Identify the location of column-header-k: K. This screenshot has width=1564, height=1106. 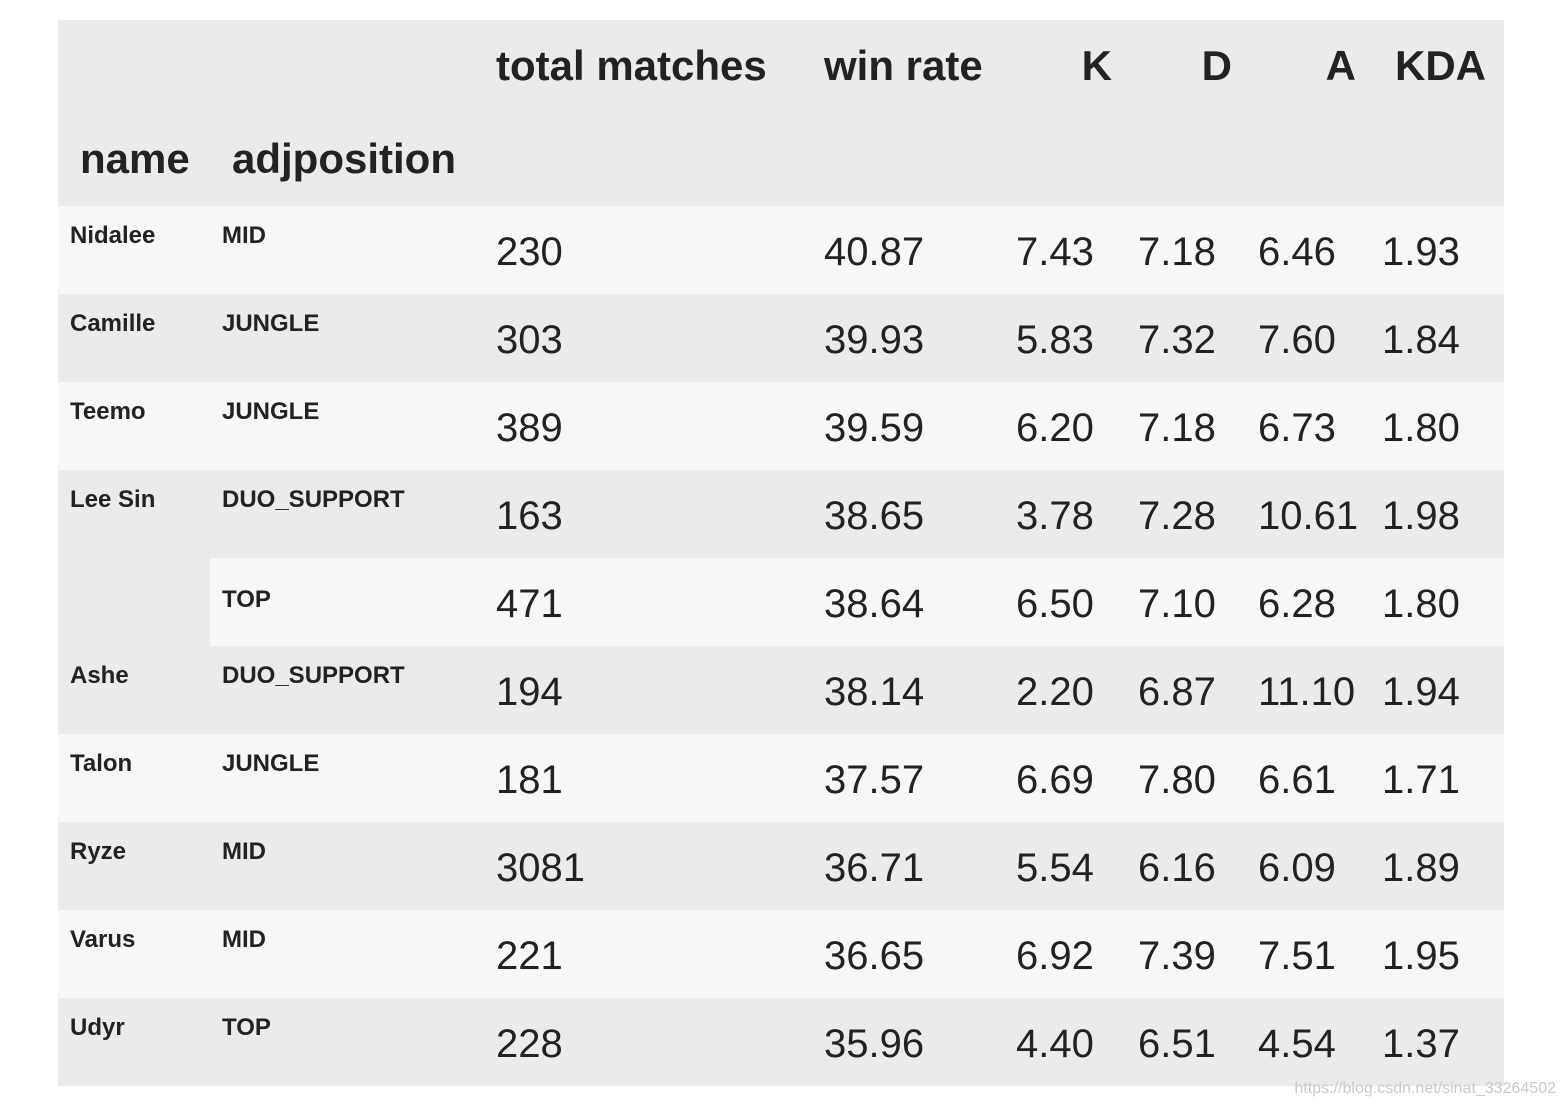
(1096, 65).